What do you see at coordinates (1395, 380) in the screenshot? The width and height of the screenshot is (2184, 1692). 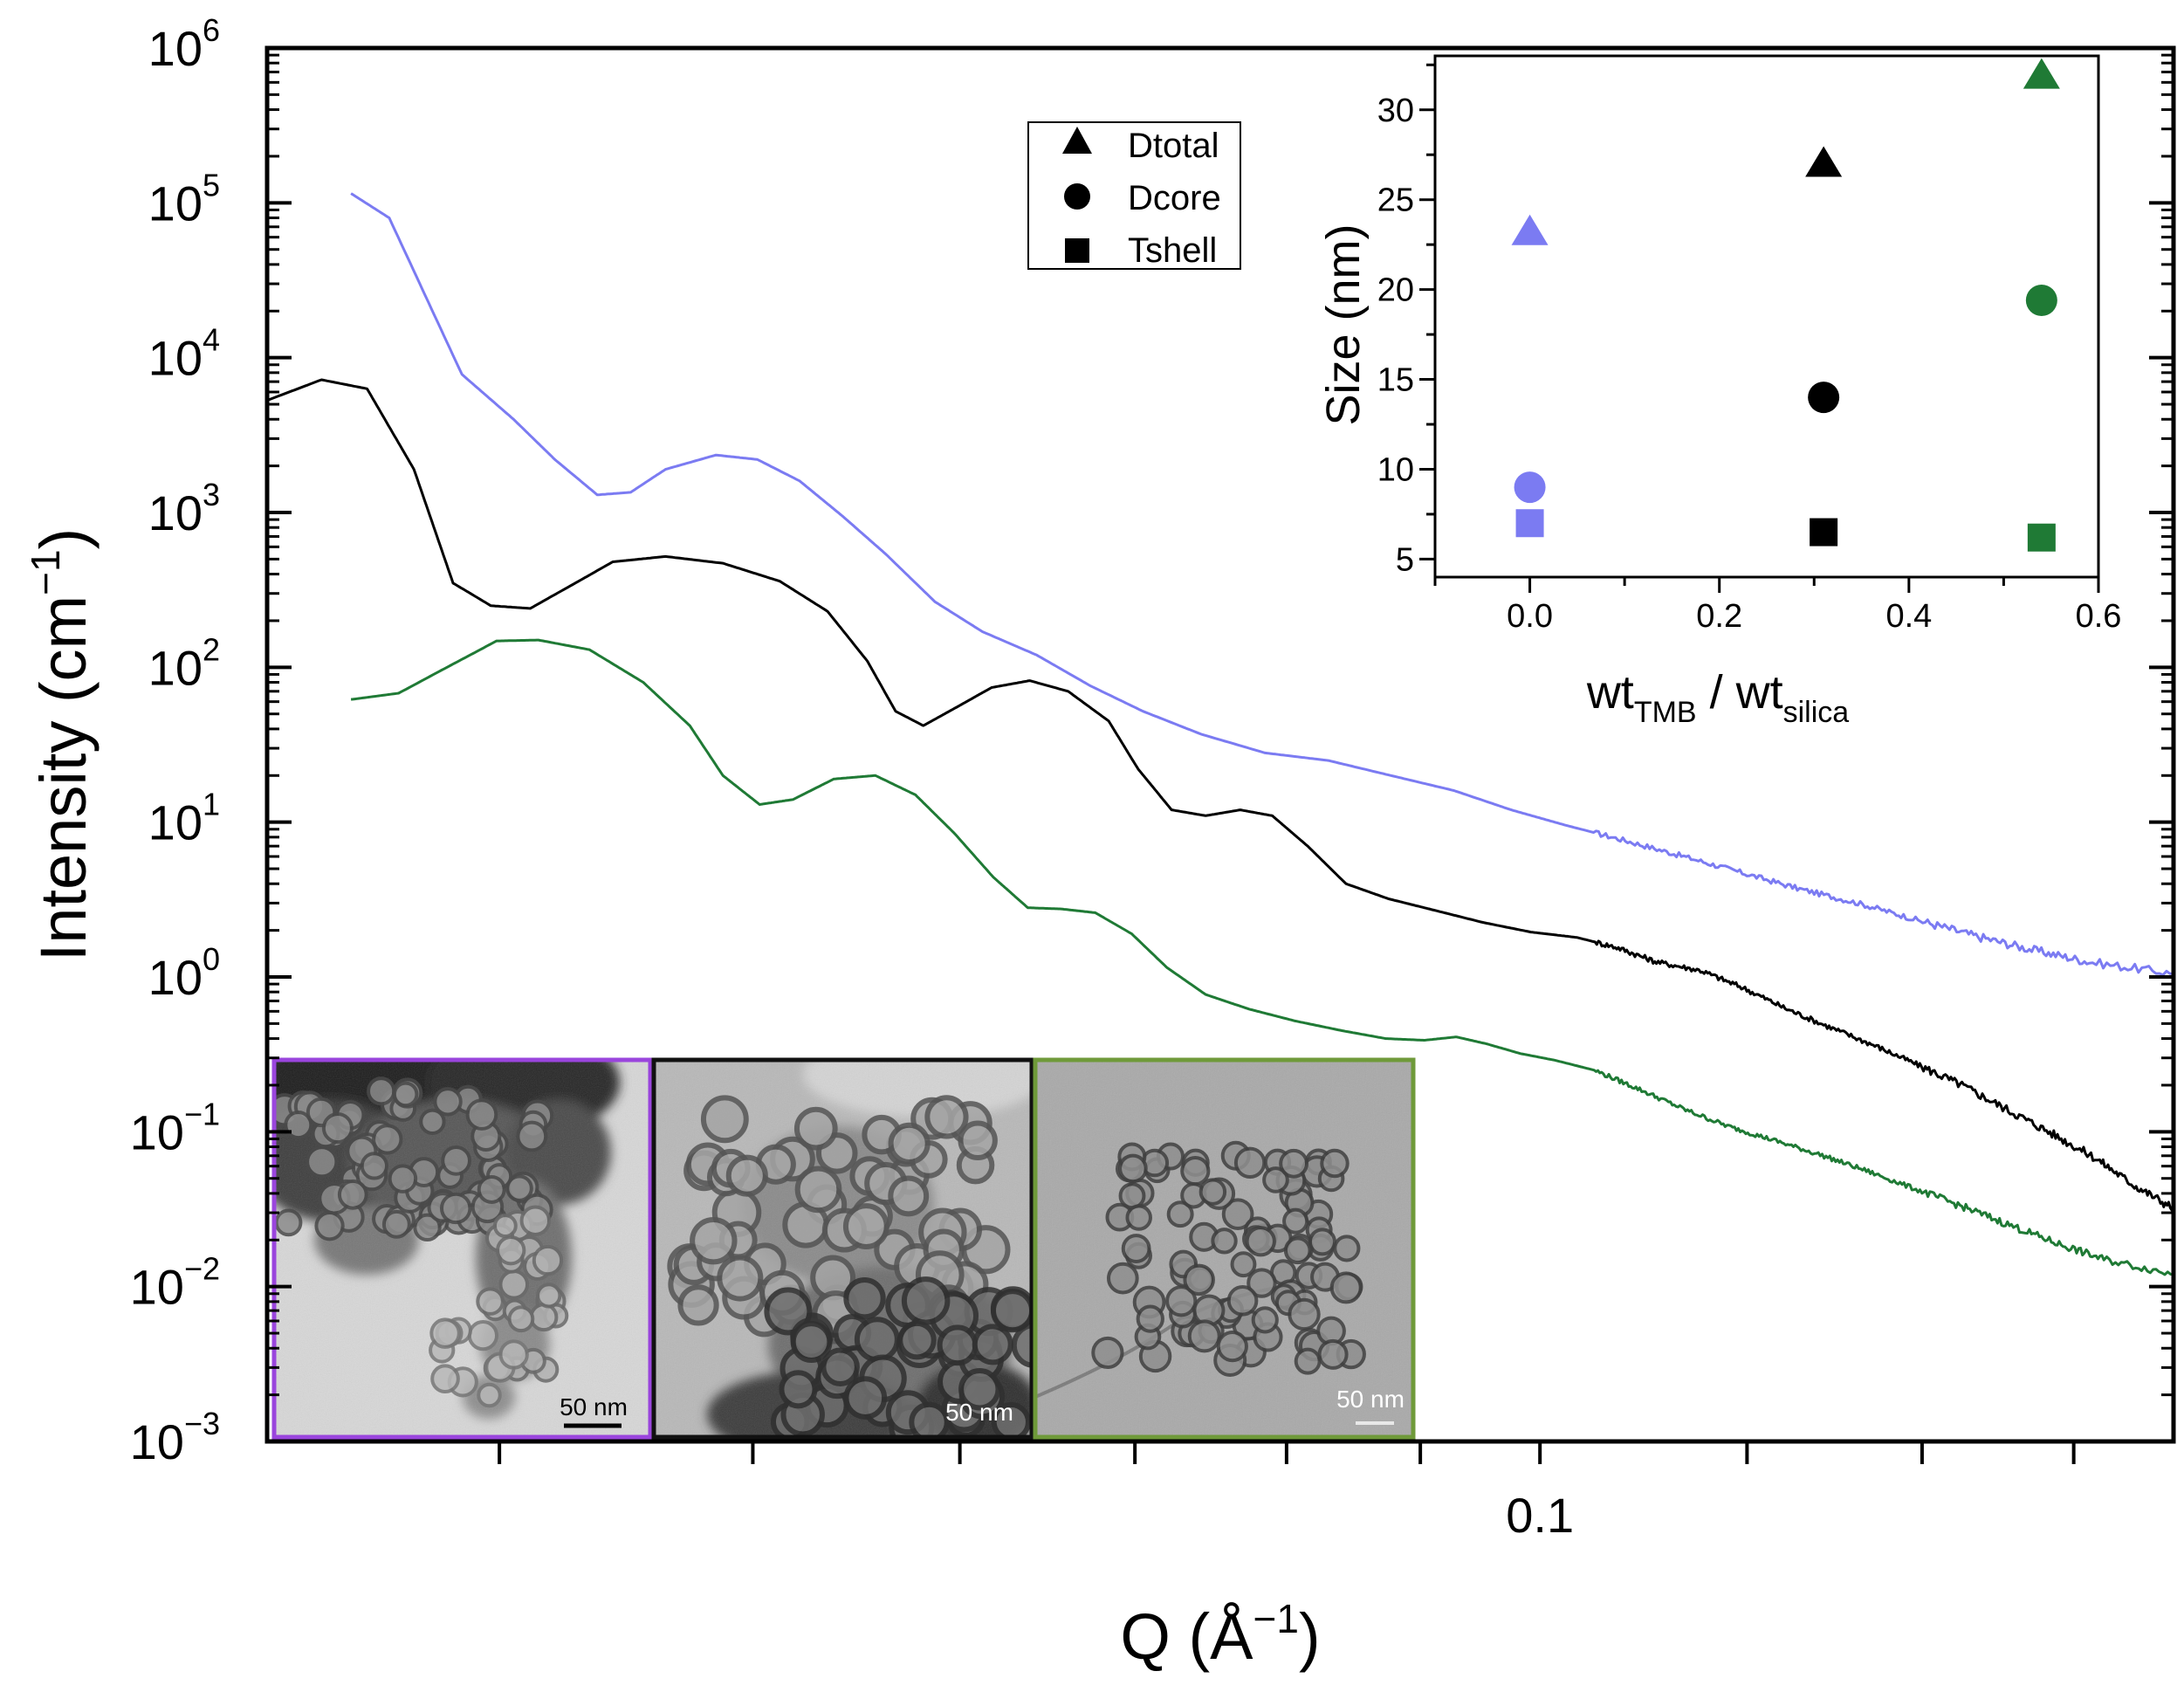 I see `inset-y-tick-label: 15` at bounding box center [1395, 380].